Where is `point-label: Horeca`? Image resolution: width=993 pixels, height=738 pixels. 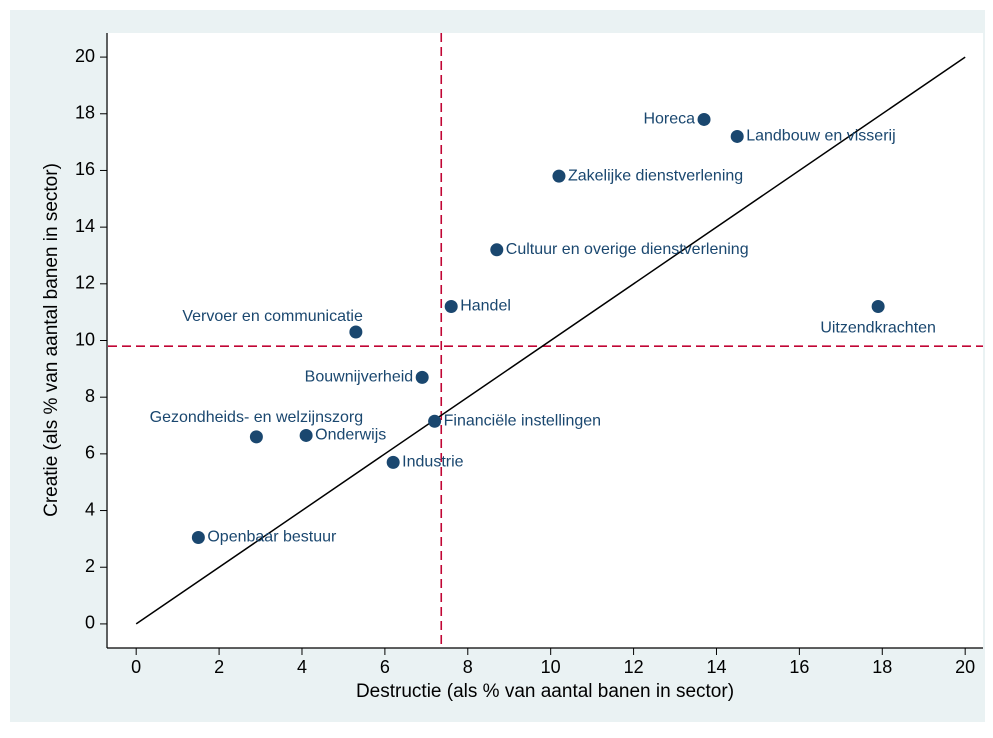
point-label: Horeca is located at coordinates (669, 119).